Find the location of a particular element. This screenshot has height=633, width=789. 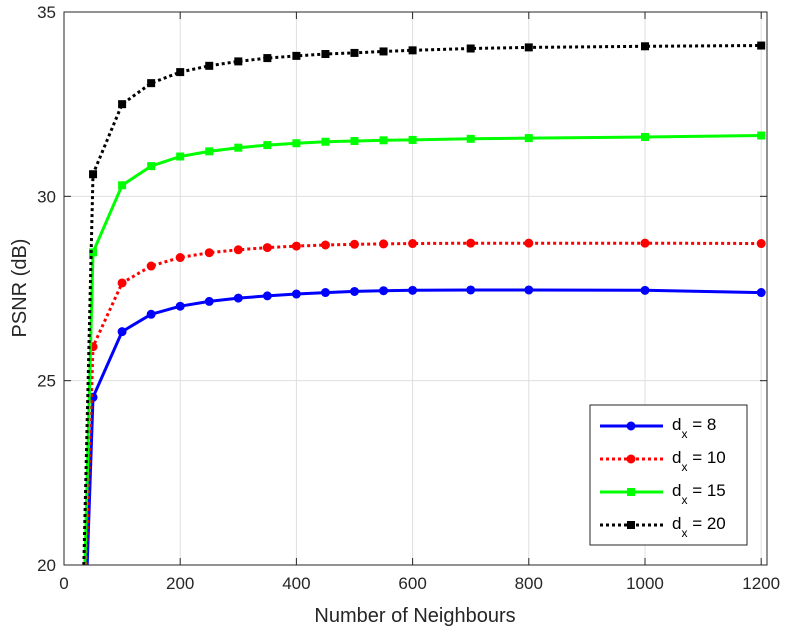

x-tick-label: 400 is located at coordinates (296, 583).